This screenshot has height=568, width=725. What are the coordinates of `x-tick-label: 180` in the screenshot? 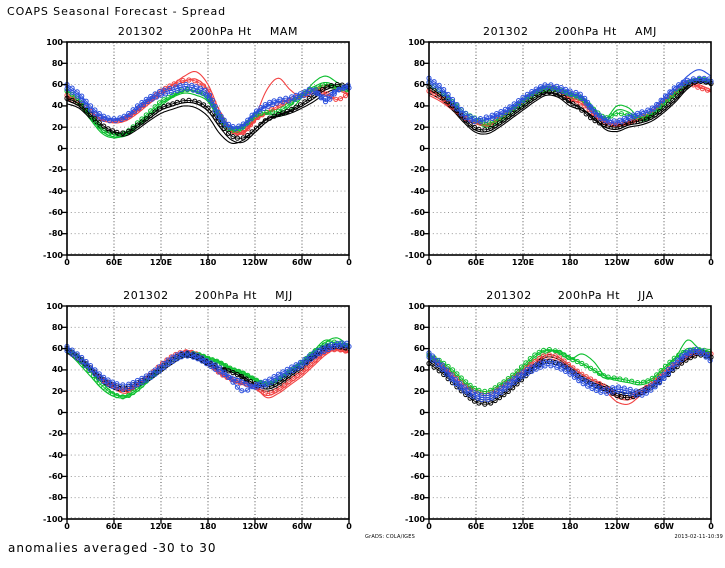 It's located at (208, 262).